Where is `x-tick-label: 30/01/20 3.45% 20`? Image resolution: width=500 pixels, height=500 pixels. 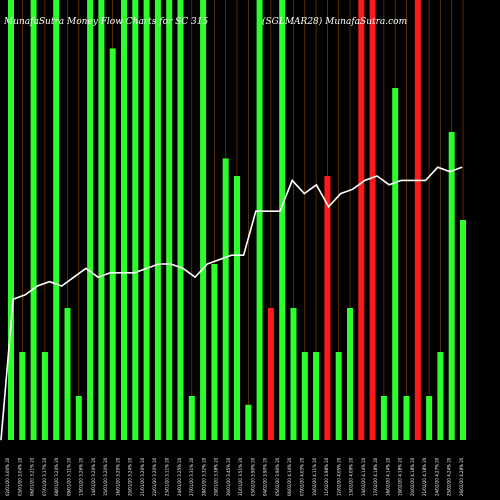 x-tick-label: 30/01/20 3.45% 20 is located at coordinates (228, 476).